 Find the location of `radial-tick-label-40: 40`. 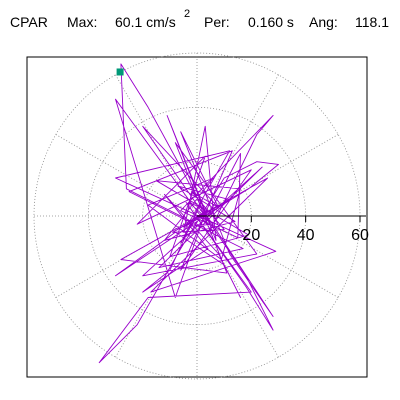

radial-tick-label-40: 40 is located at coordinates (306, 235).